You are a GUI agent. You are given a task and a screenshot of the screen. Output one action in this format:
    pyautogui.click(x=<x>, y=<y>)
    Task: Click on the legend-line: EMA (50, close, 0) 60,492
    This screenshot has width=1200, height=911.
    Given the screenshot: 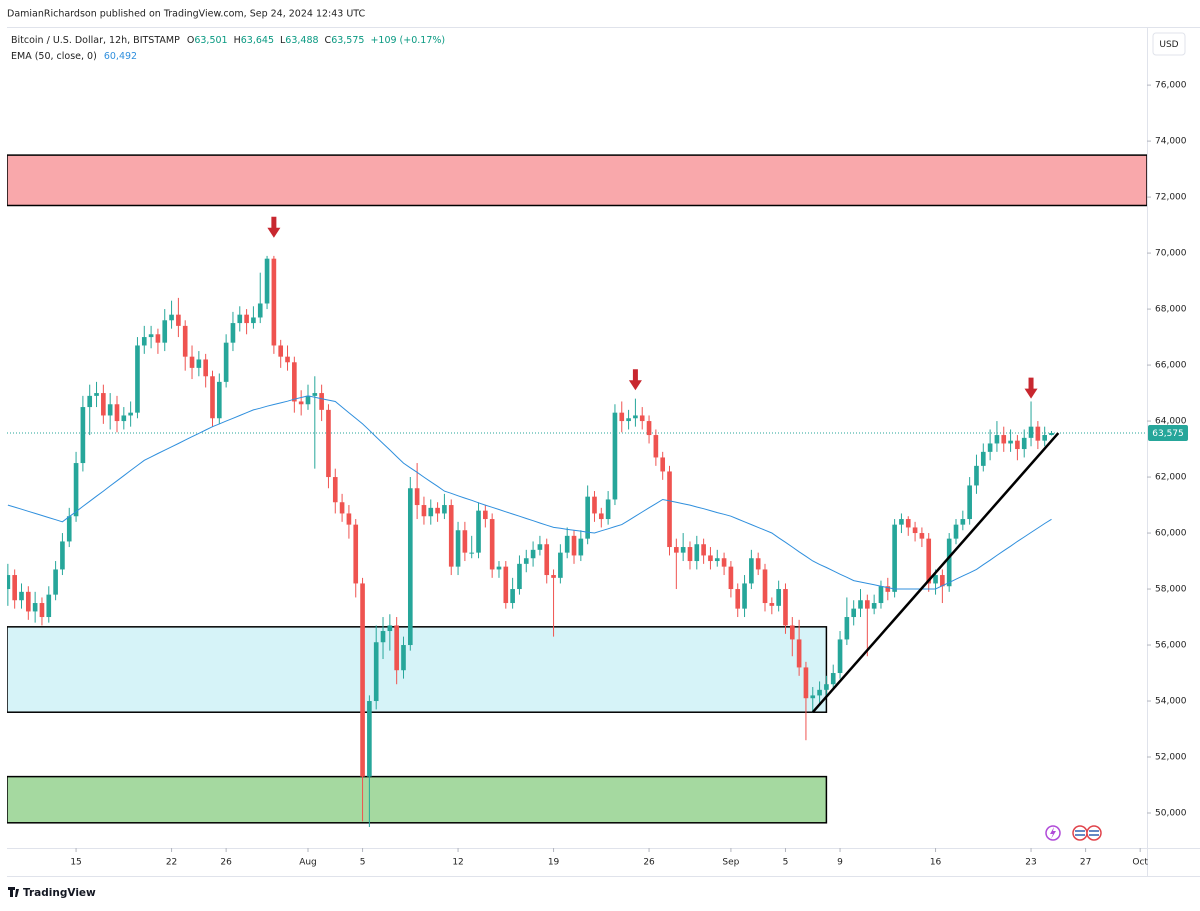 What is the action you would take?
    pyautogui.click(x=76, y=56)
    